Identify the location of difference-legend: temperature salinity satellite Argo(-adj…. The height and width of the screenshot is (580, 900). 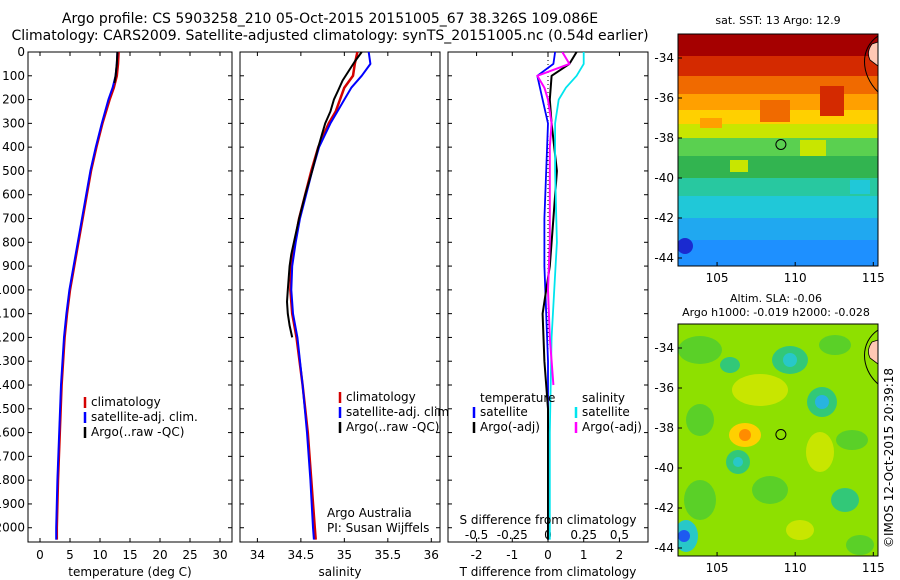
(557, 412).